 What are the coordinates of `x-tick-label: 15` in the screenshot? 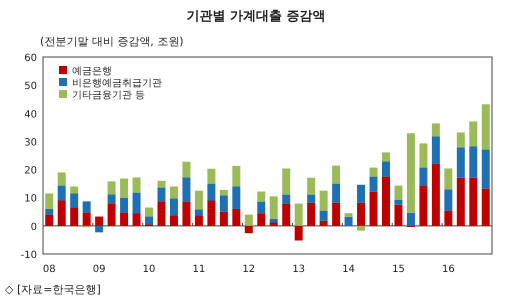 It's located at (398, 269).